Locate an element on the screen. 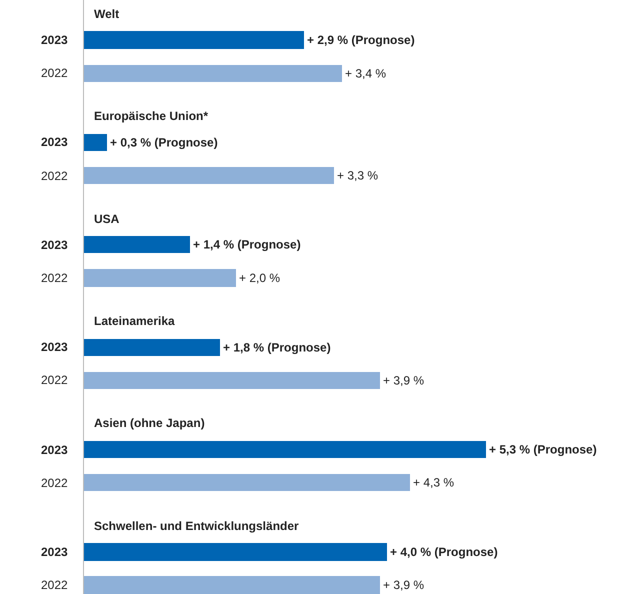 The height and width of the screenshot is (594, 622). data-label: + 4,3 % is located at coordinates (433, 483).